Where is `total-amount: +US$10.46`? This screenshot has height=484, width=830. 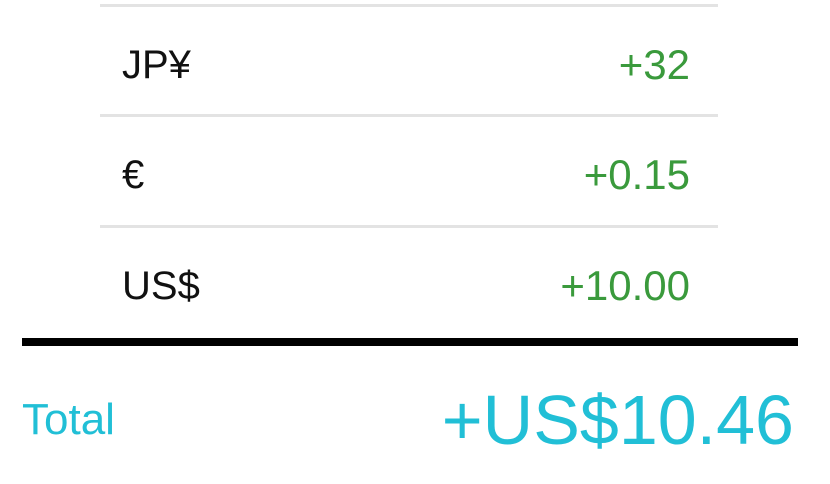 total-amount: +US$10.46 is located at coordinates (617, 420).